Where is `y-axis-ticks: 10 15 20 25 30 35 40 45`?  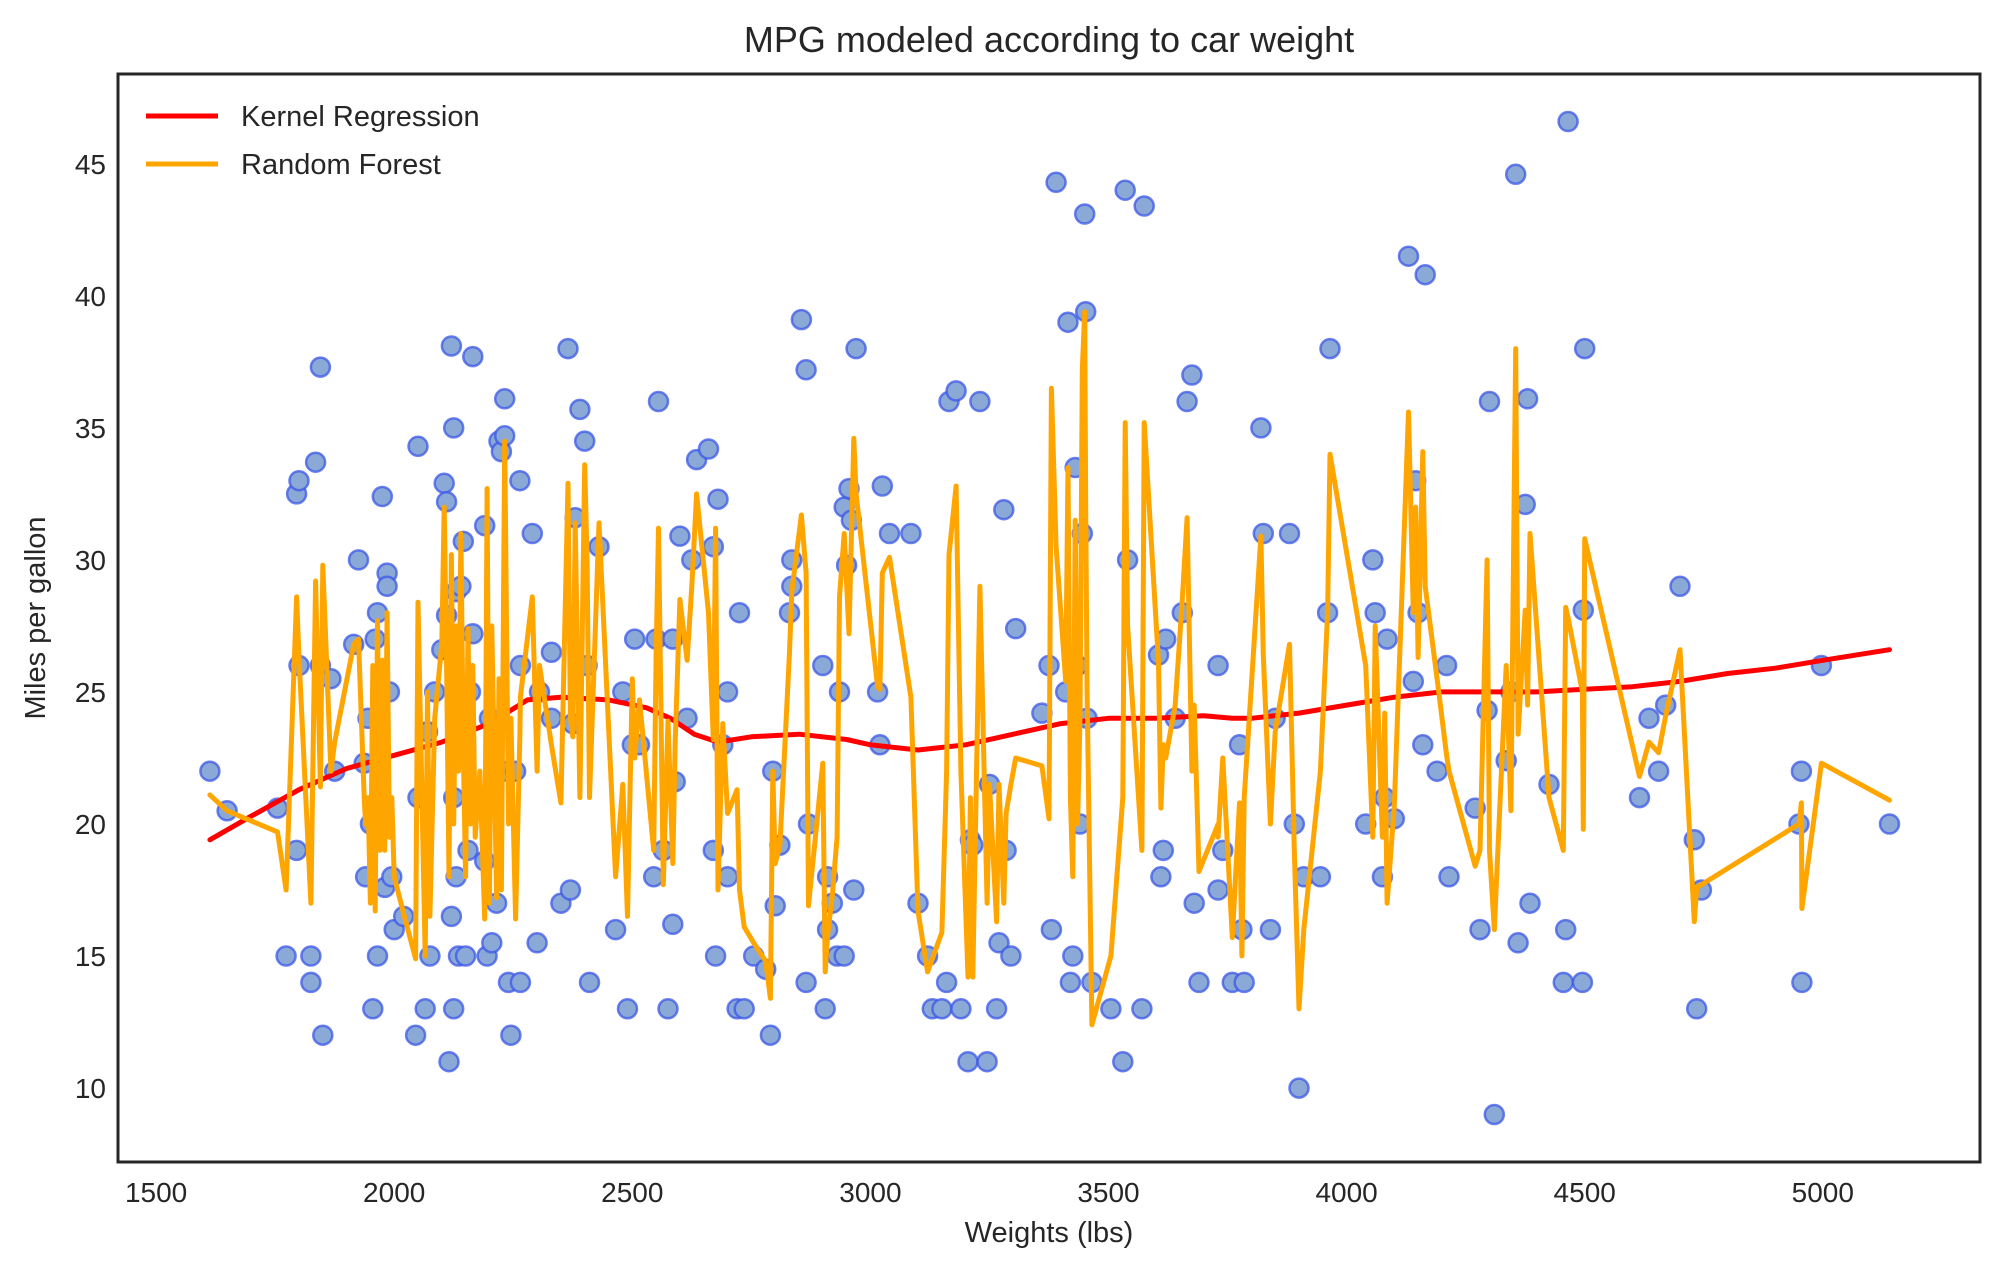
y-axis-ticks: 10 15 20 25 30 35 40 45 is located at coordinates (90, 626).